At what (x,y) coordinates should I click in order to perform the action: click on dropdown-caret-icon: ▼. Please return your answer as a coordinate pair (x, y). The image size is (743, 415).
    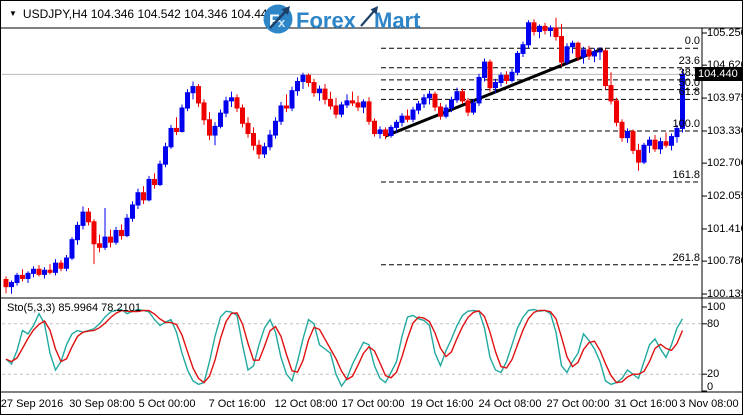
    Looking at the image, I should click on (13, 13).